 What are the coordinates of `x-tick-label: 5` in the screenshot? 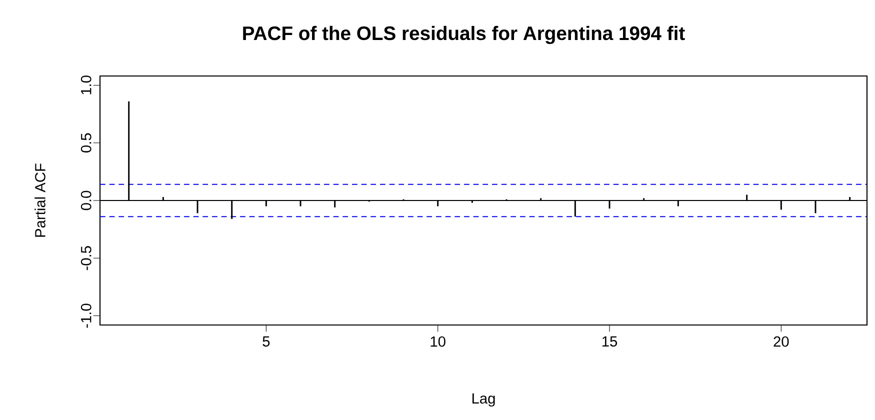 It's located at (266, 341).